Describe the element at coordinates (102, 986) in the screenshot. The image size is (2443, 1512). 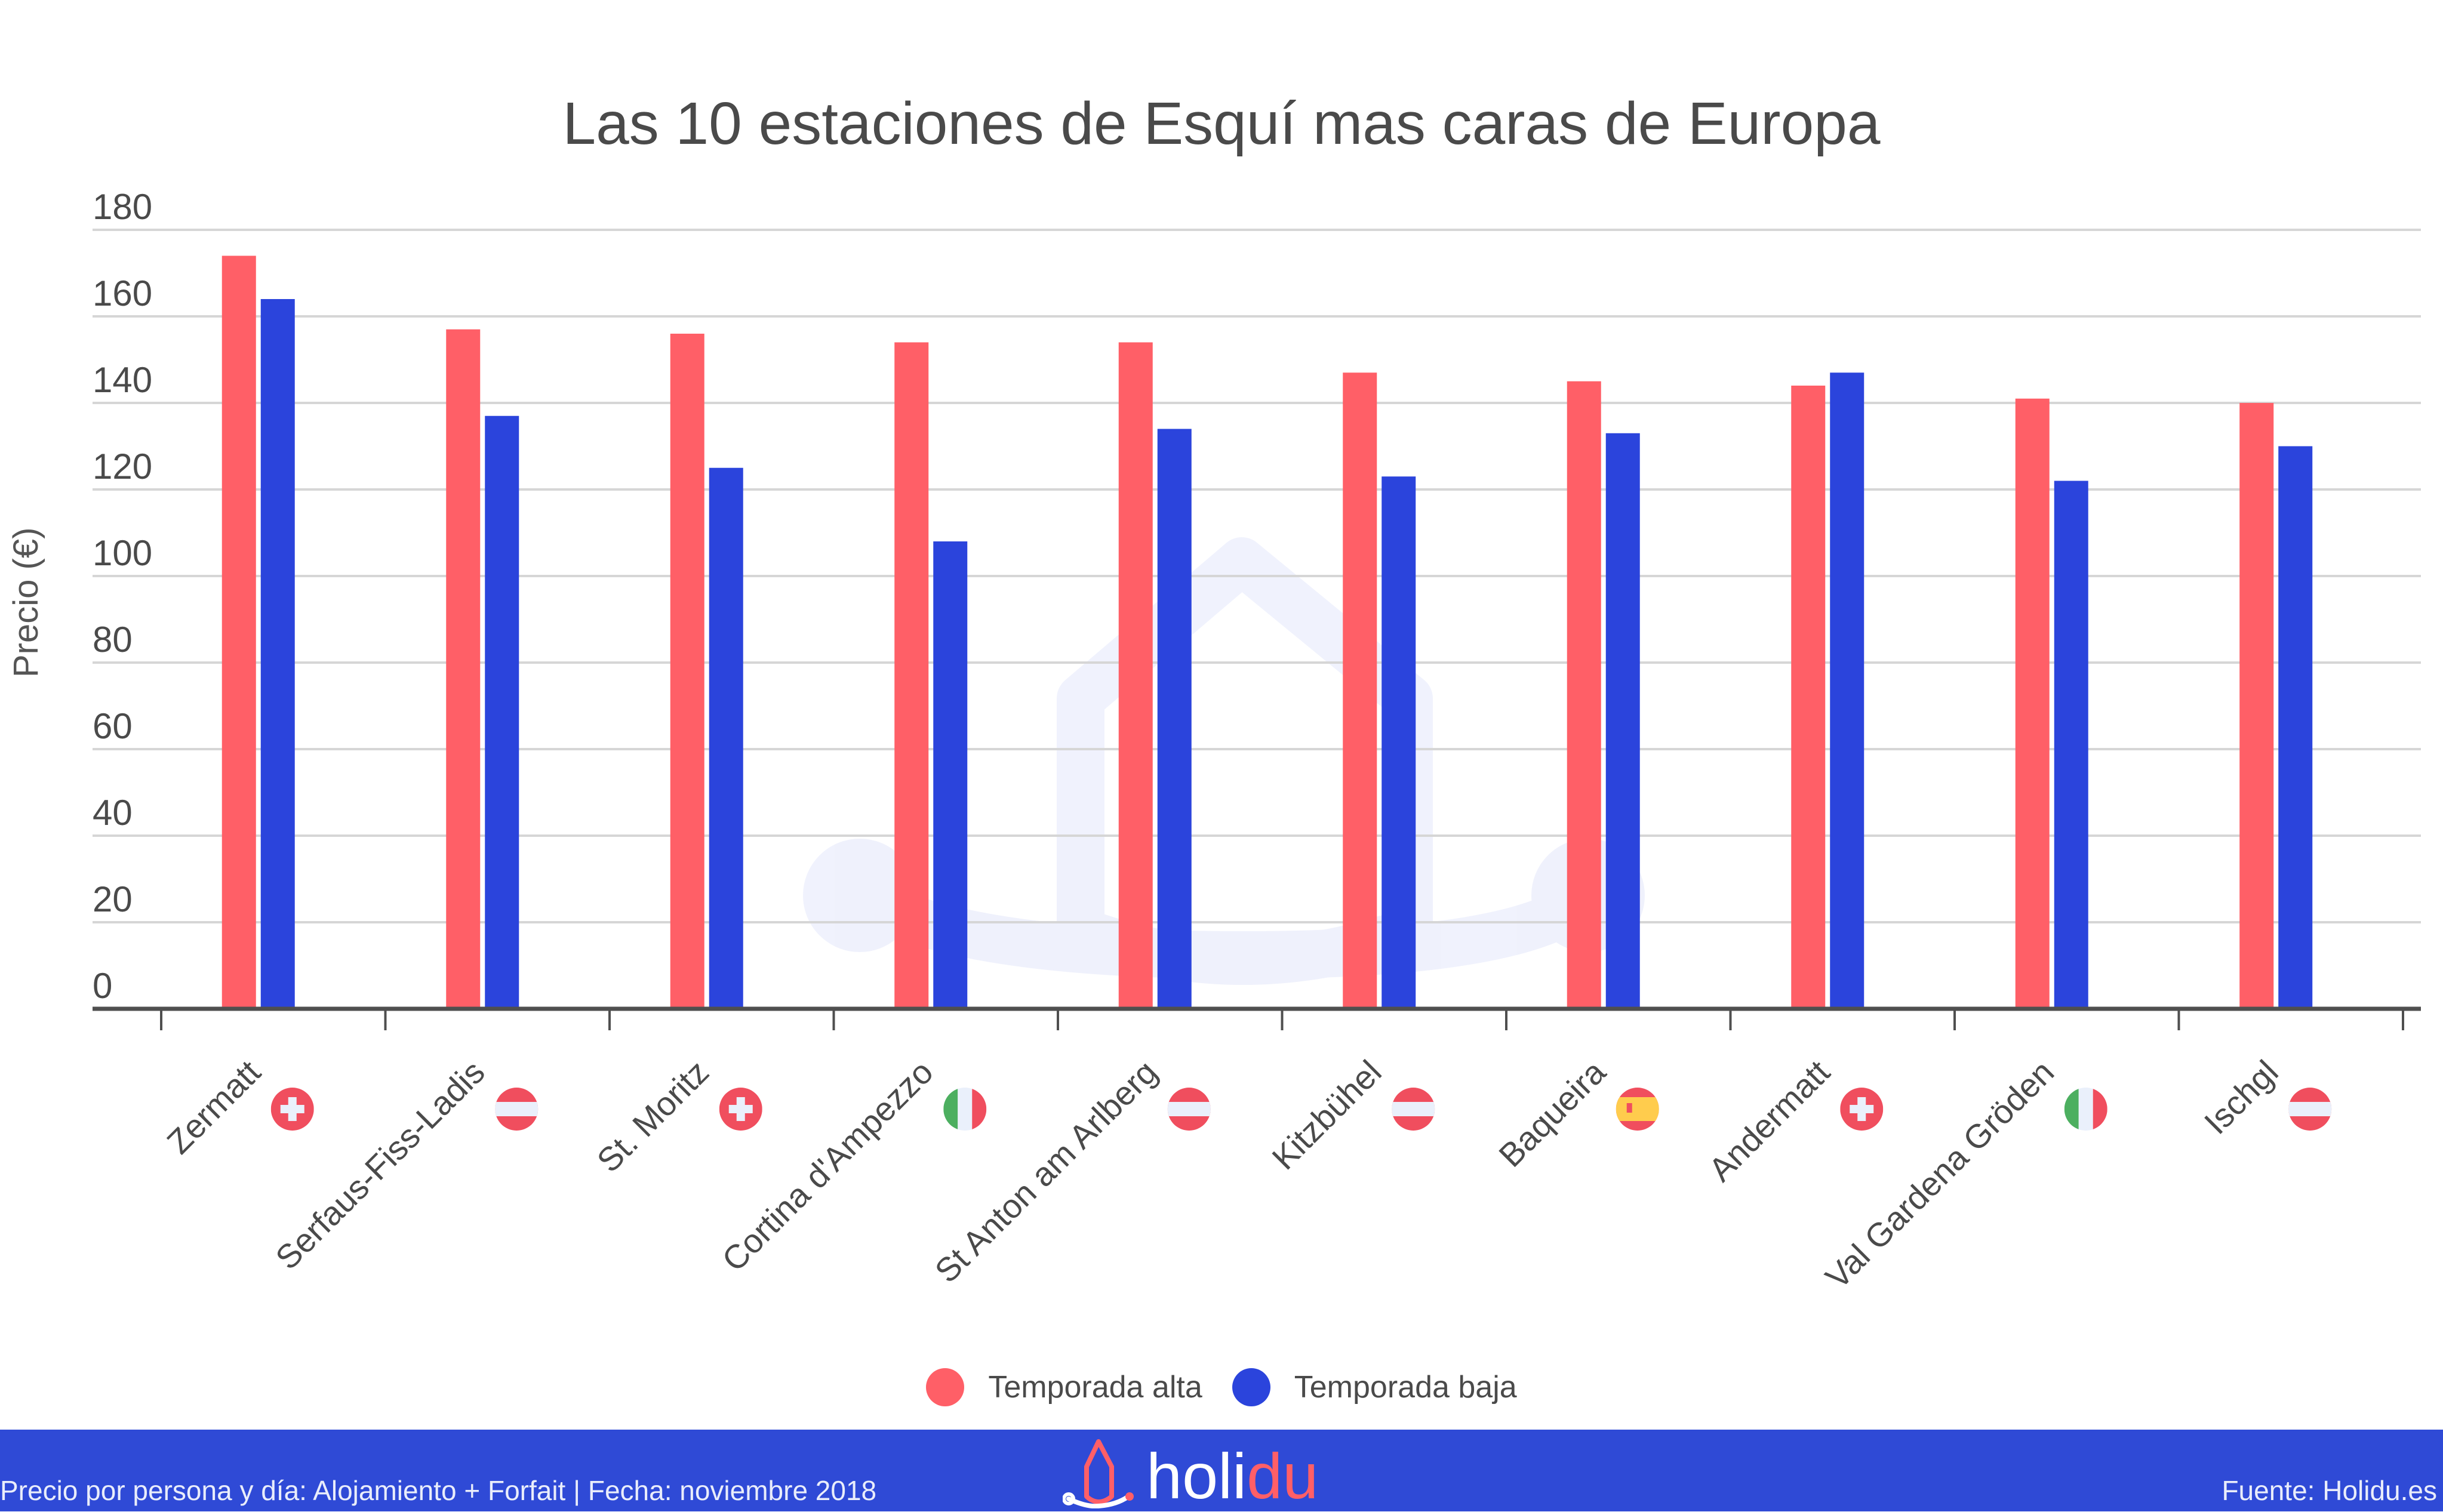
I see `y-tick-label: 0` at that location.